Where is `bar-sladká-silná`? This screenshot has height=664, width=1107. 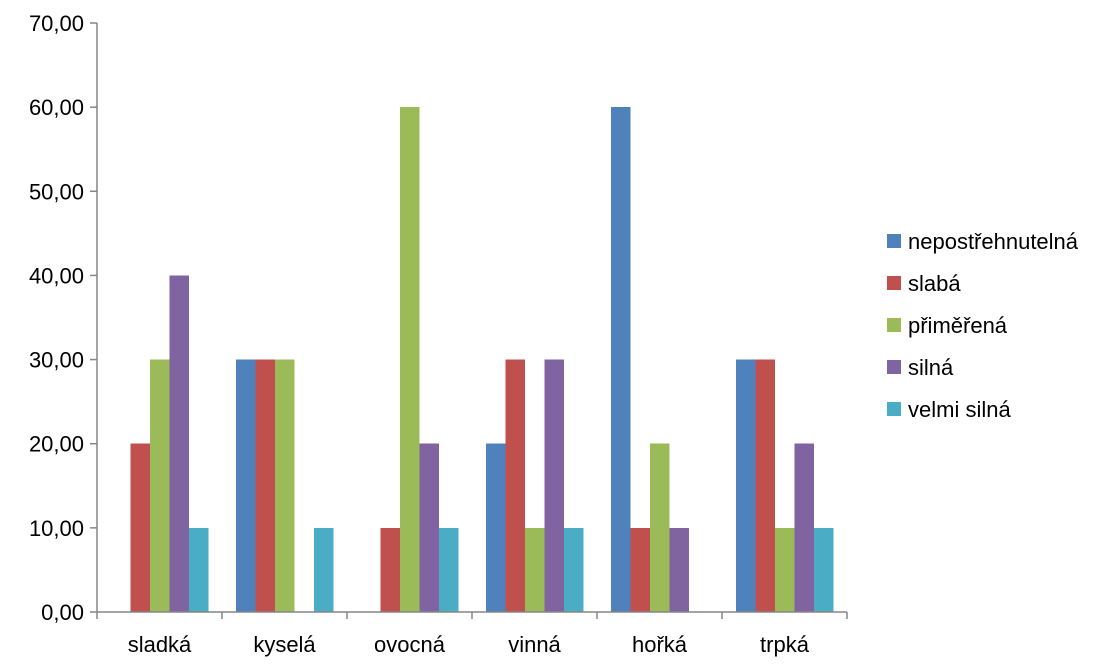 bar-sladká-silná is located at coordinates (179, 443).